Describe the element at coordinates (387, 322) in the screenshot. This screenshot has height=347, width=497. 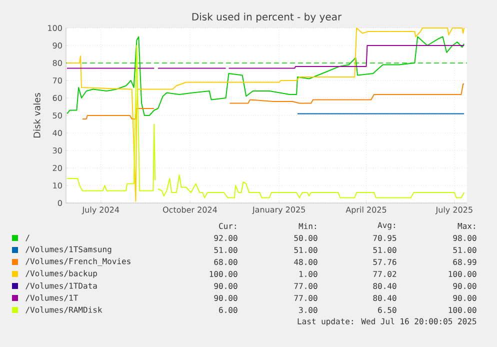
I see `text: Last update: Wed Jul 16 20:00:05 2025` at that location.